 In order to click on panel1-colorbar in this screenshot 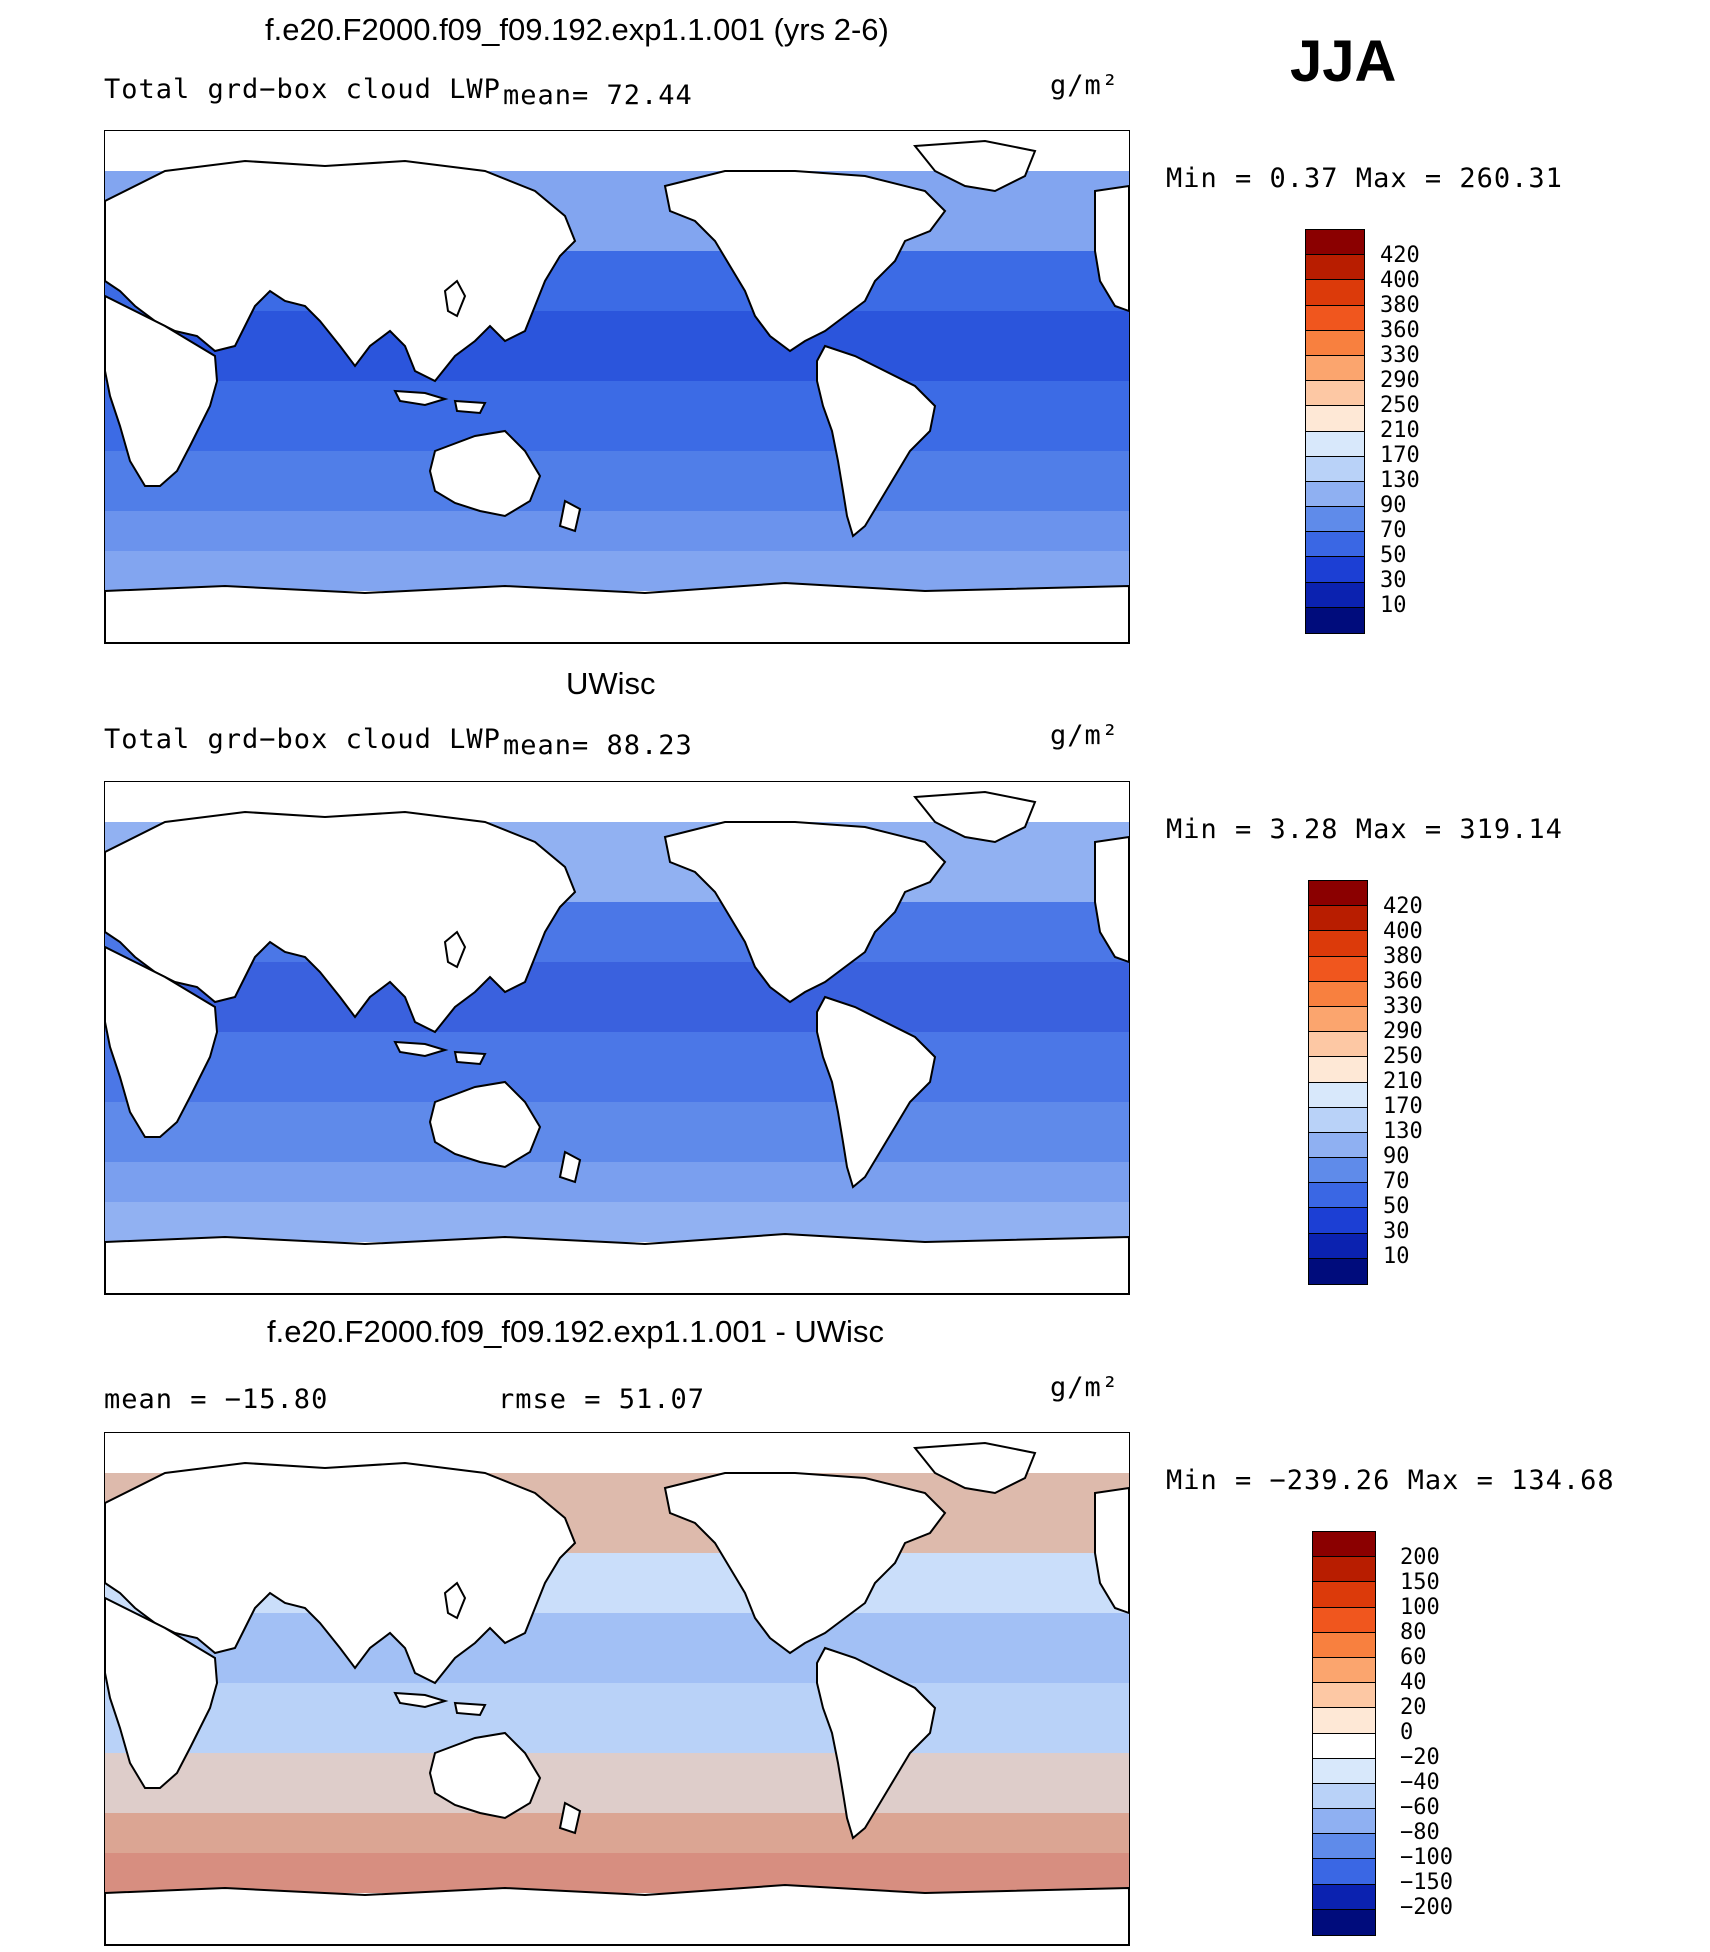, I will do `click(1335, 431)`.